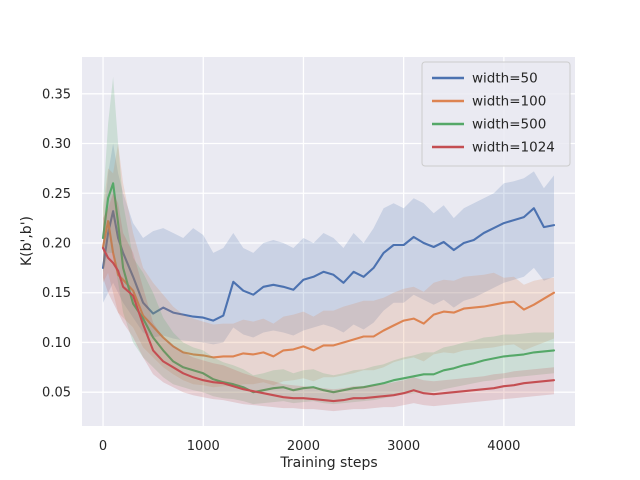  What do you see at coordinates (403, 446) in the screenshot?
I see `x-tick-label: 3000` at bounding box center [403, 446].